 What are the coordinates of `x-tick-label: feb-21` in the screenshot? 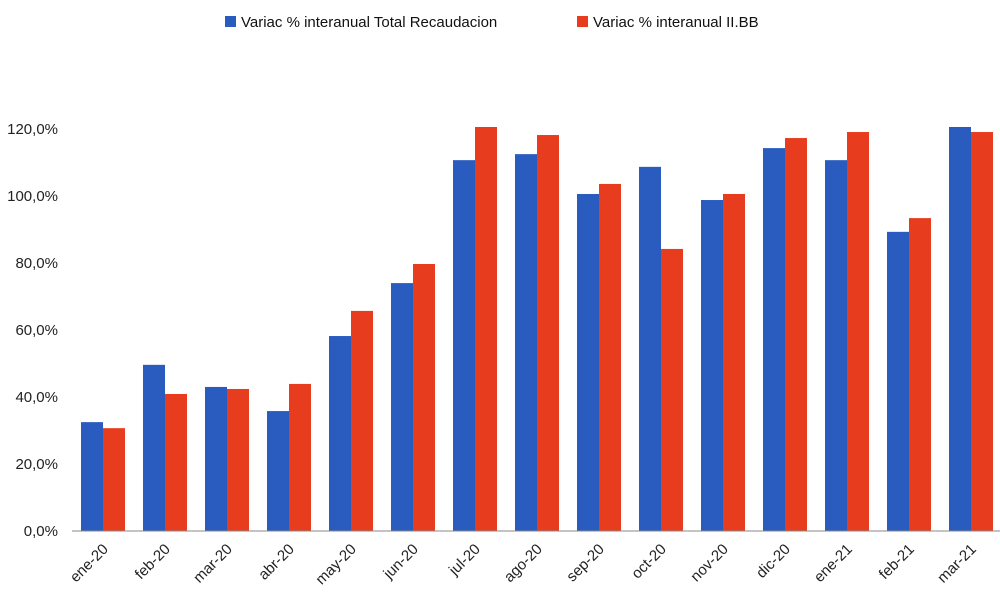 It's located at (897, 562).